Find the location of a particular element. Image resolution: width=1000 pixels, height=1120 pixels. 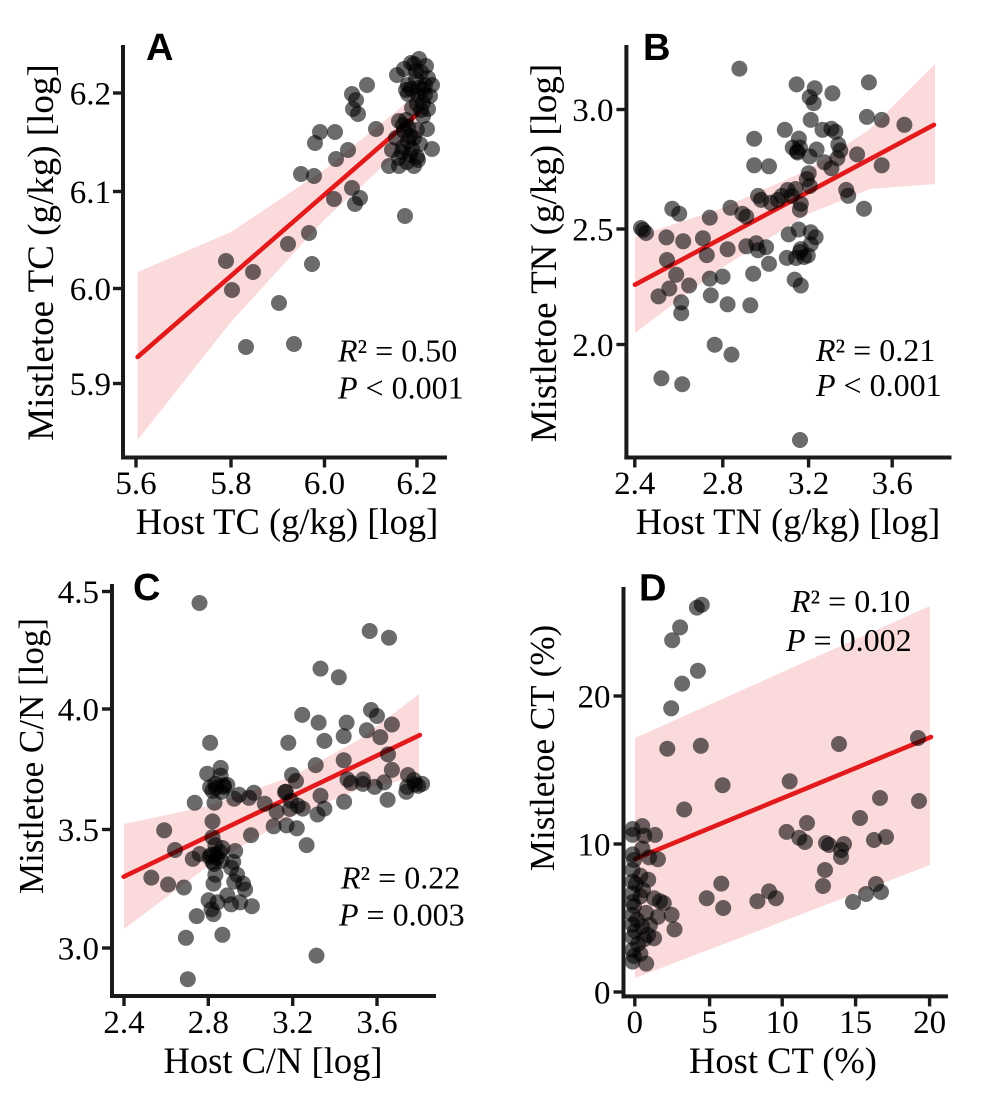

svg-text: A is located at coordinates (159, 48).